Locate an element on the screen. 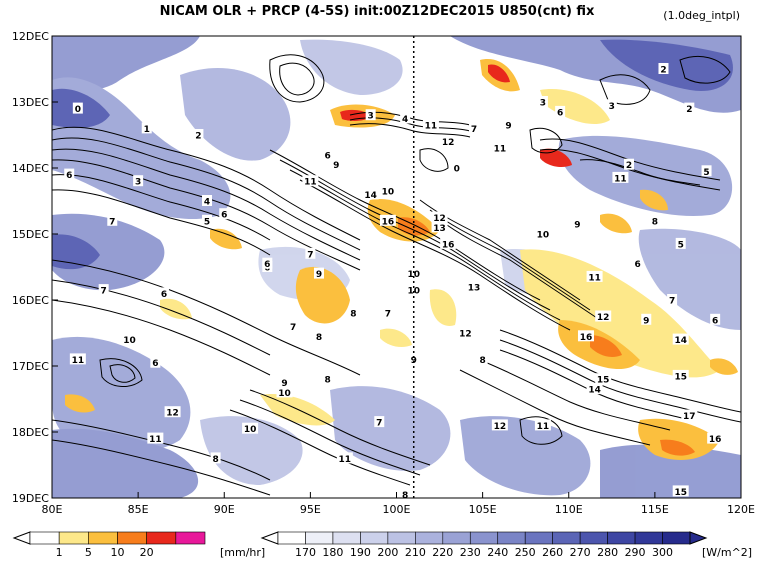 The image size is (758, 561). x-tick-label: 95E is located at coordinates (310, 509).